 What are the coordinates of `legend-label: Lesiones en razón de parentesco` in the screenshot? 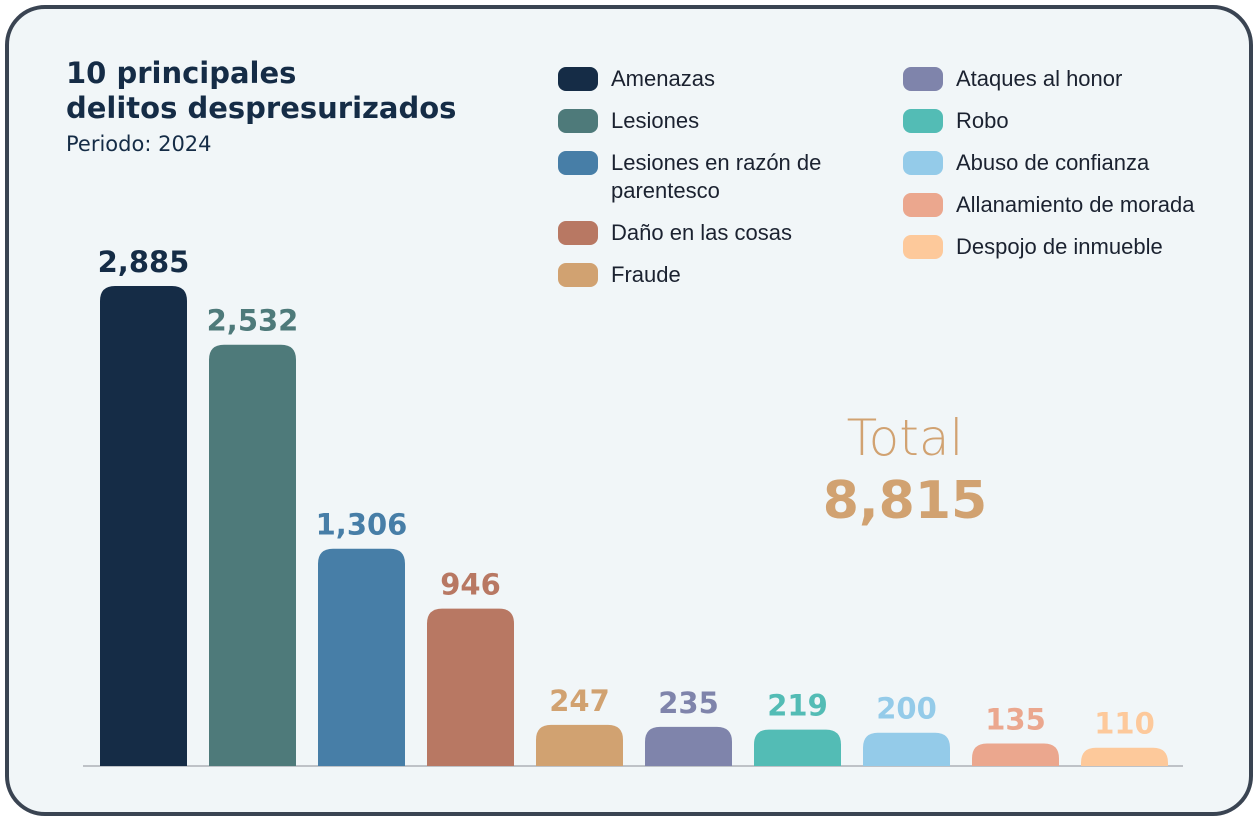 It's located at (716, 176).